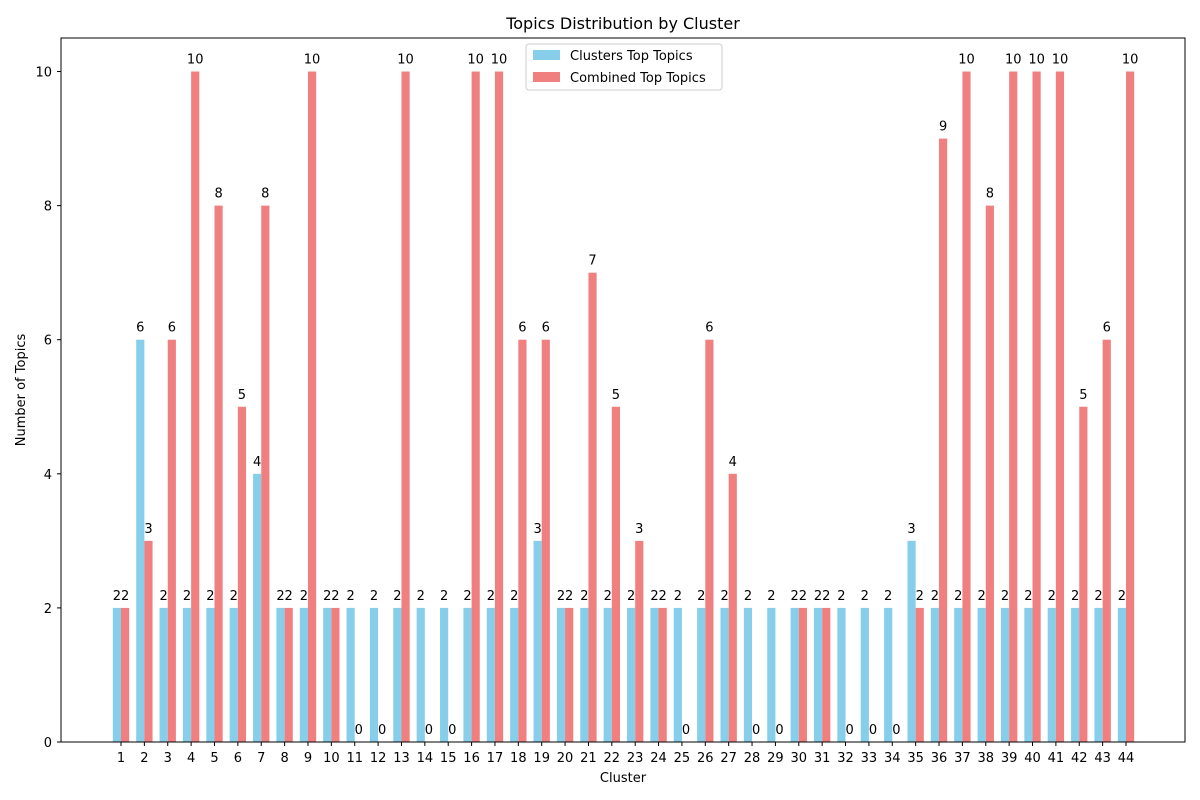  I want to click on data-label-clusters-8: 2, so click(280, 596).